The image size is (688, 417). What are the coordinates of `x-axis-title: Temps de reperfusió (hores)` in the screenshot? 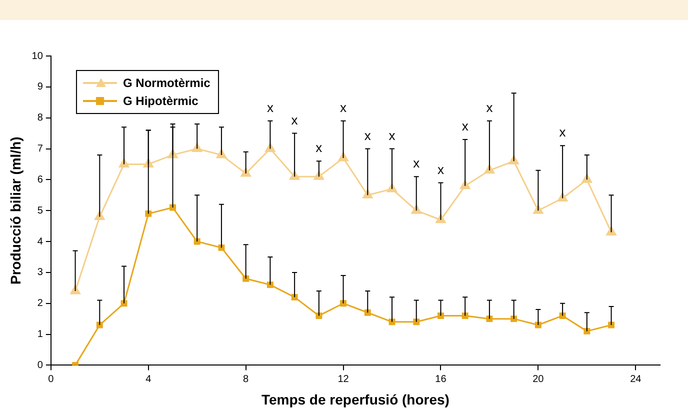 It's located at (355, 399).